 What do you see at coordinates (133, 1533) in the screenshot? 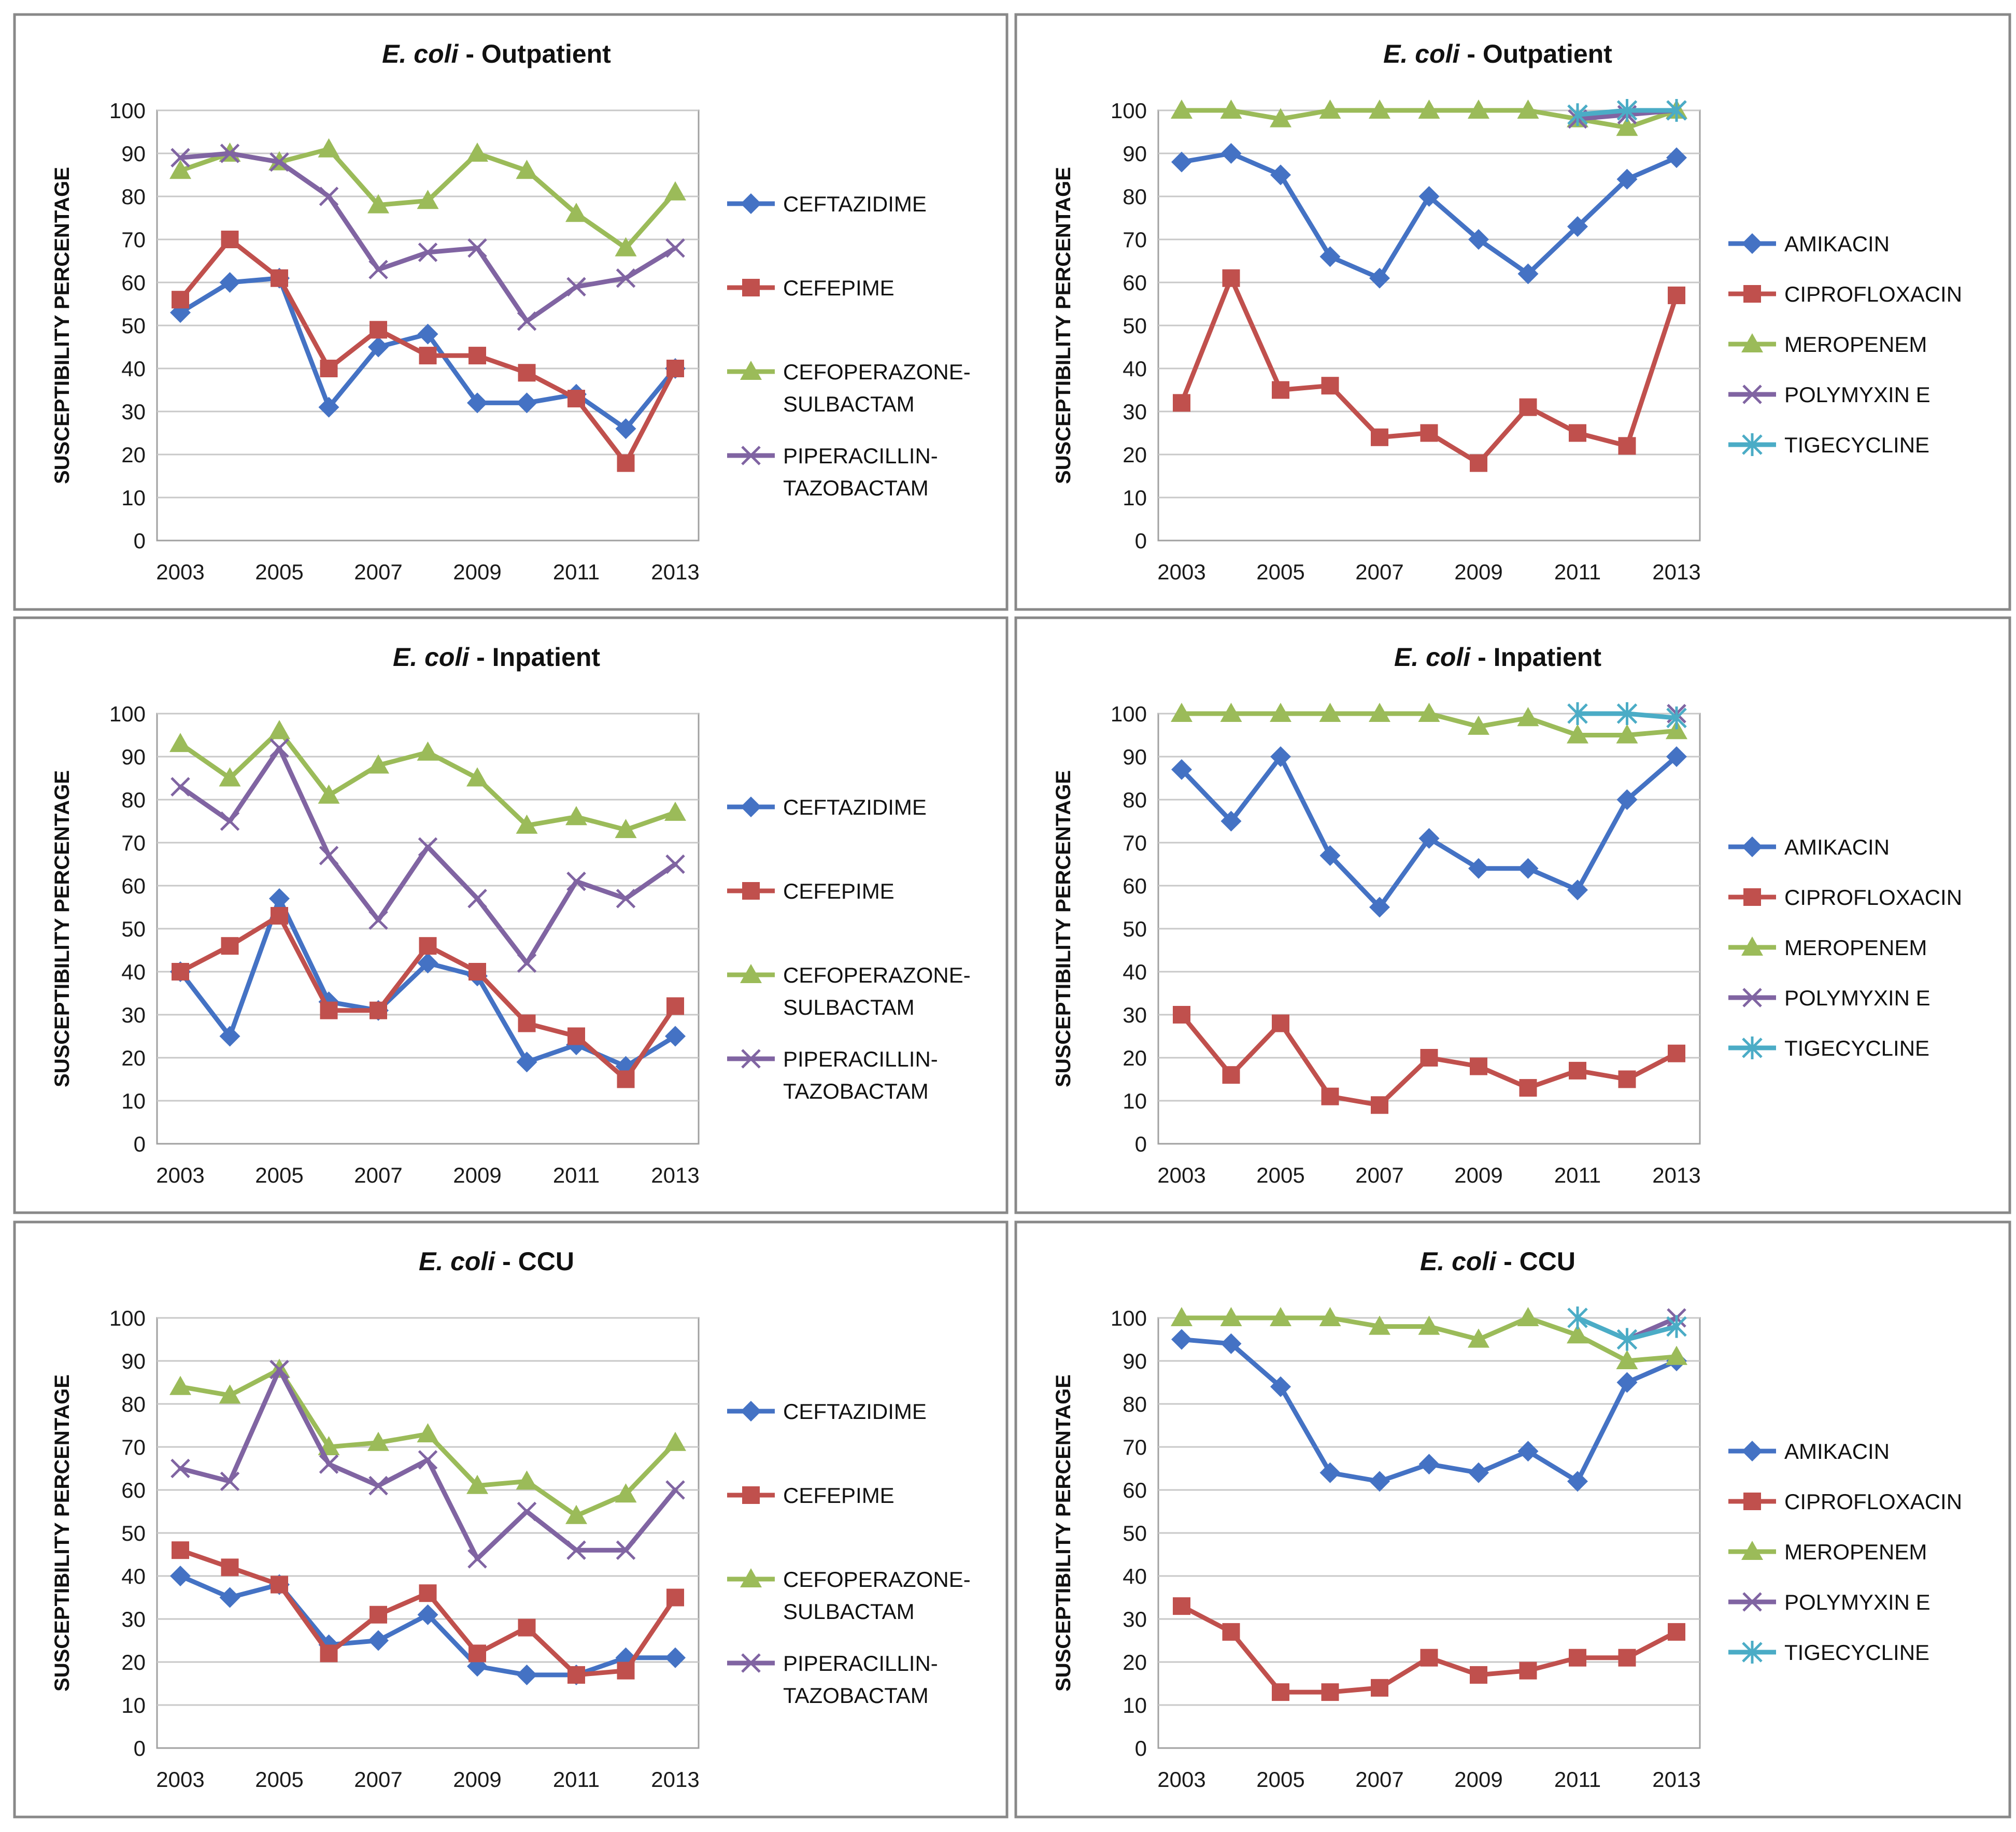
I see `y-tick-label: 50` at bounding box center [133, 1533].